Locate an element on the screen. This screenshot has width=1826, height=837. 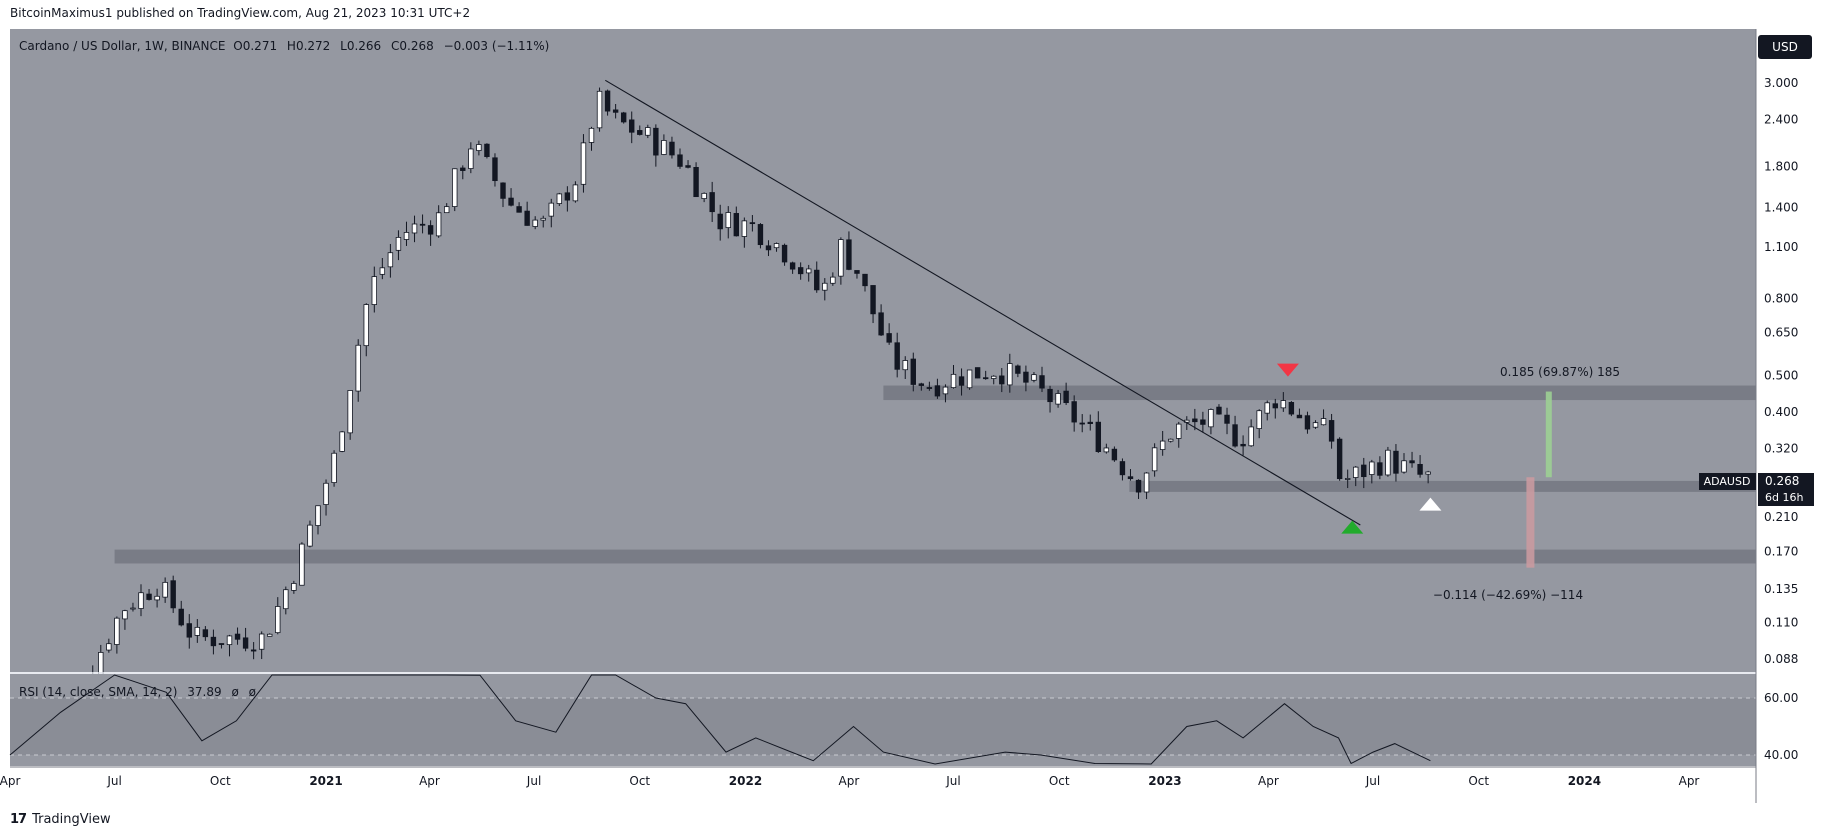
rsi-line is located at coordinates (720, 719).